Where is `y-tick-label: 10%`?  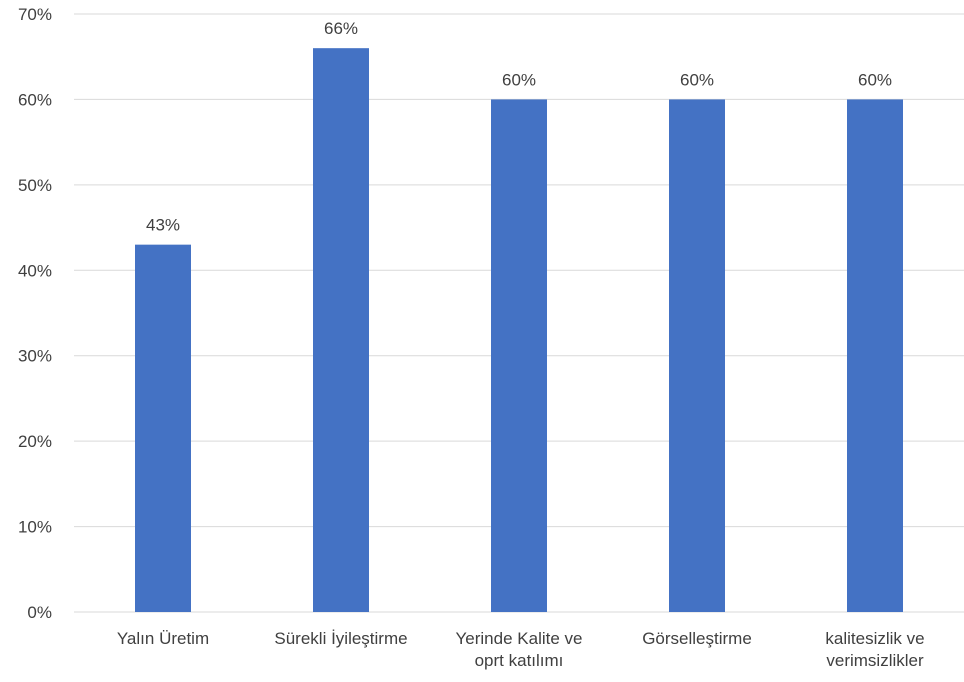 y-tick-label: 10% is located at coordinates (35, 527).